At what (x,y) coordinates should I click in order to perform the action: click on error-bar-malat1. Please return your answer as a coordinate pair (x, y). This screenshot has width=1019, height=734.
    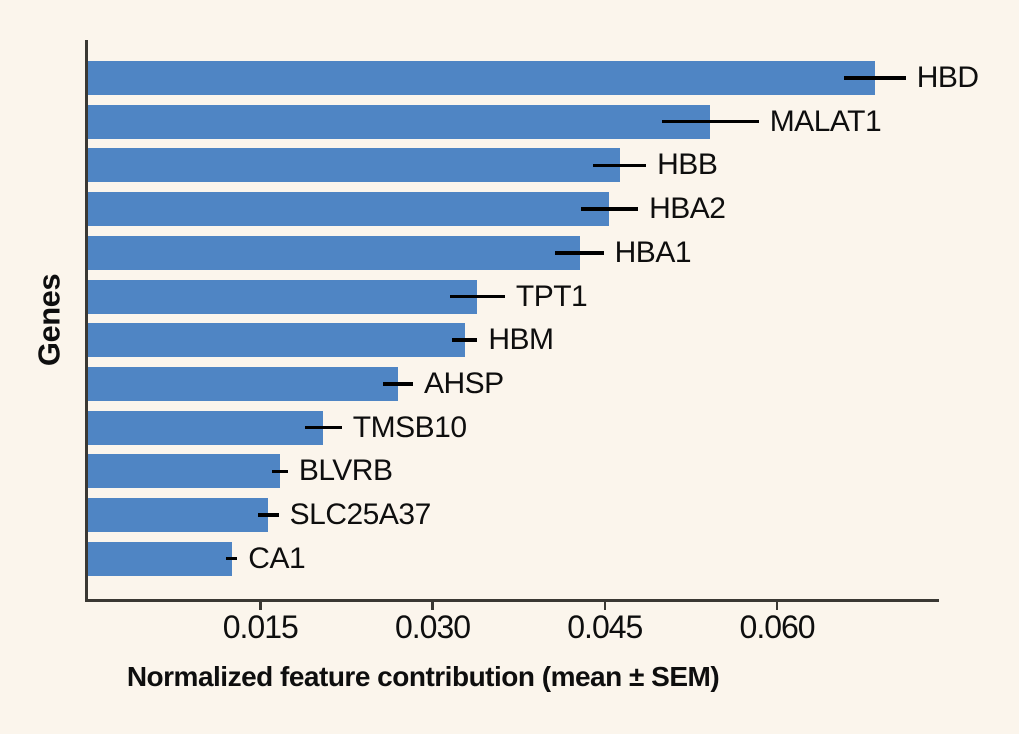
    Looking at the image, I should click on (710, 121).